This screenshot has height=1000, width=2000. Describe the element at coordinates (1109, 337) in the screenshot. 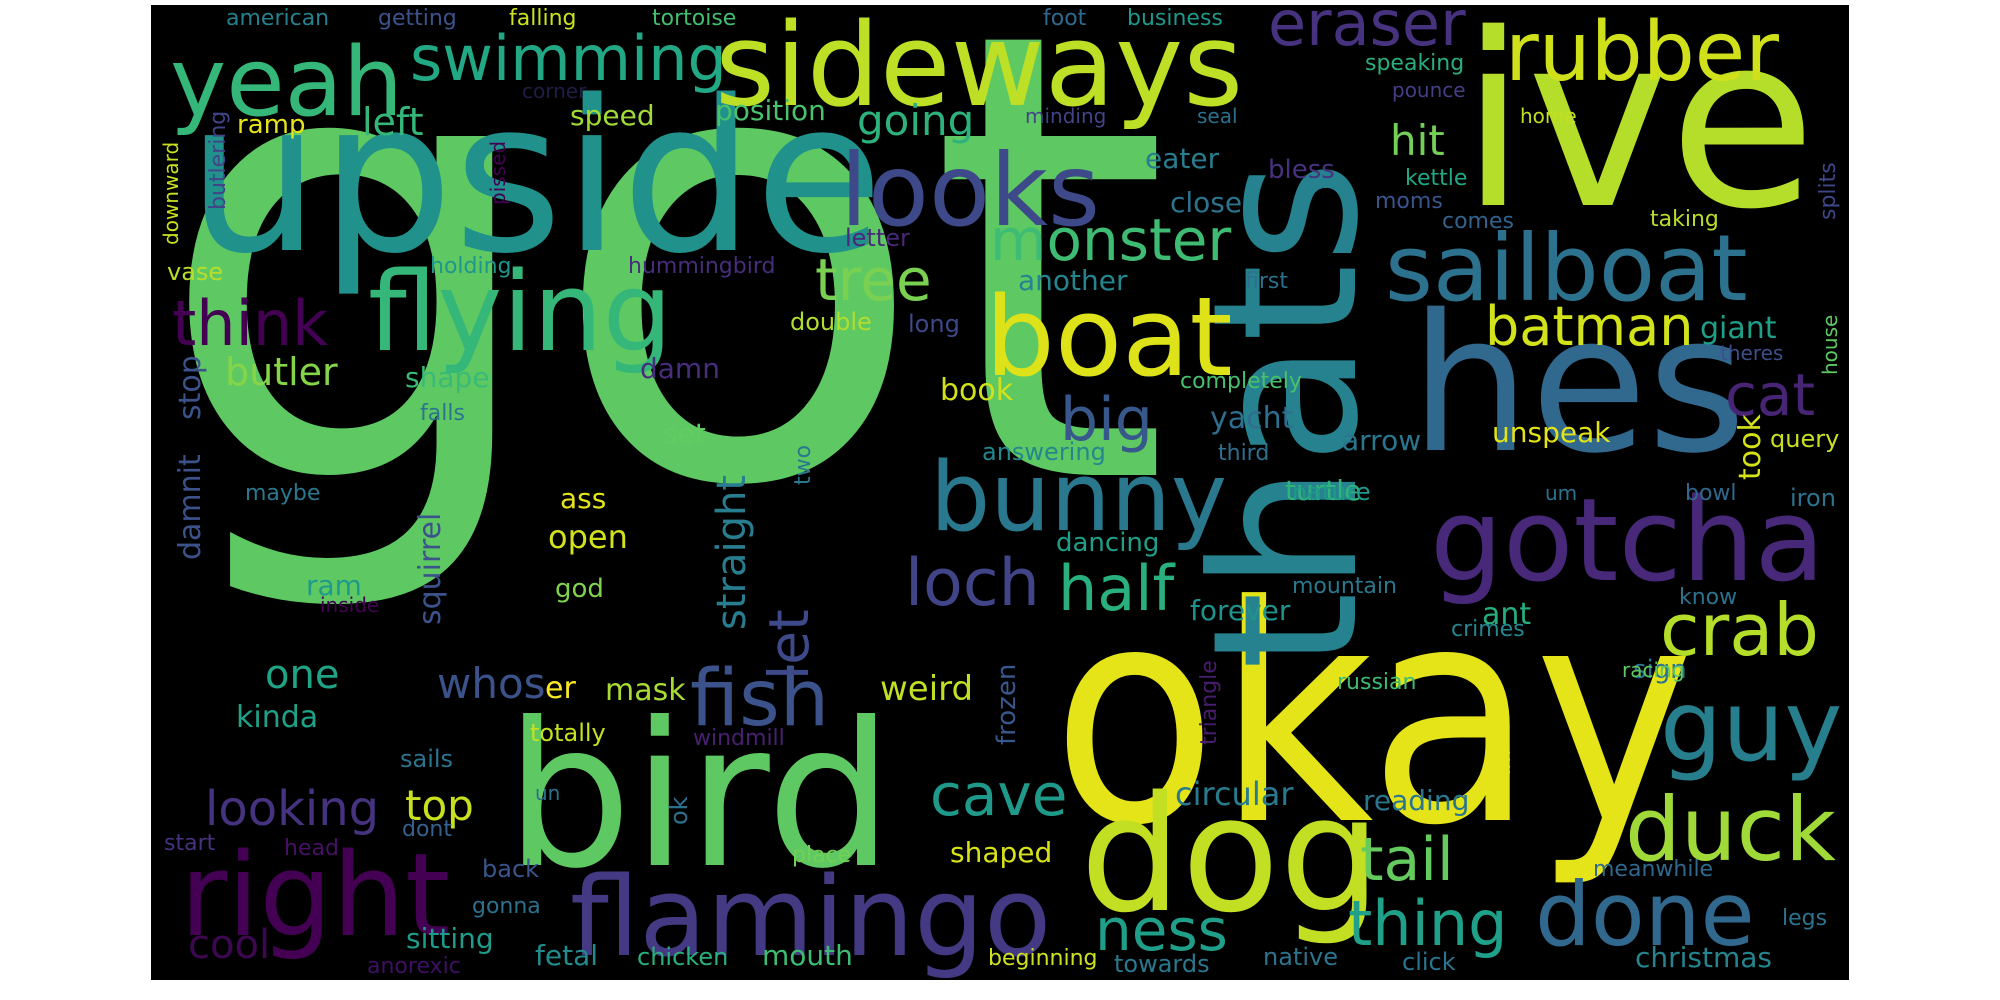

I see `word-boat: boat` at that location.